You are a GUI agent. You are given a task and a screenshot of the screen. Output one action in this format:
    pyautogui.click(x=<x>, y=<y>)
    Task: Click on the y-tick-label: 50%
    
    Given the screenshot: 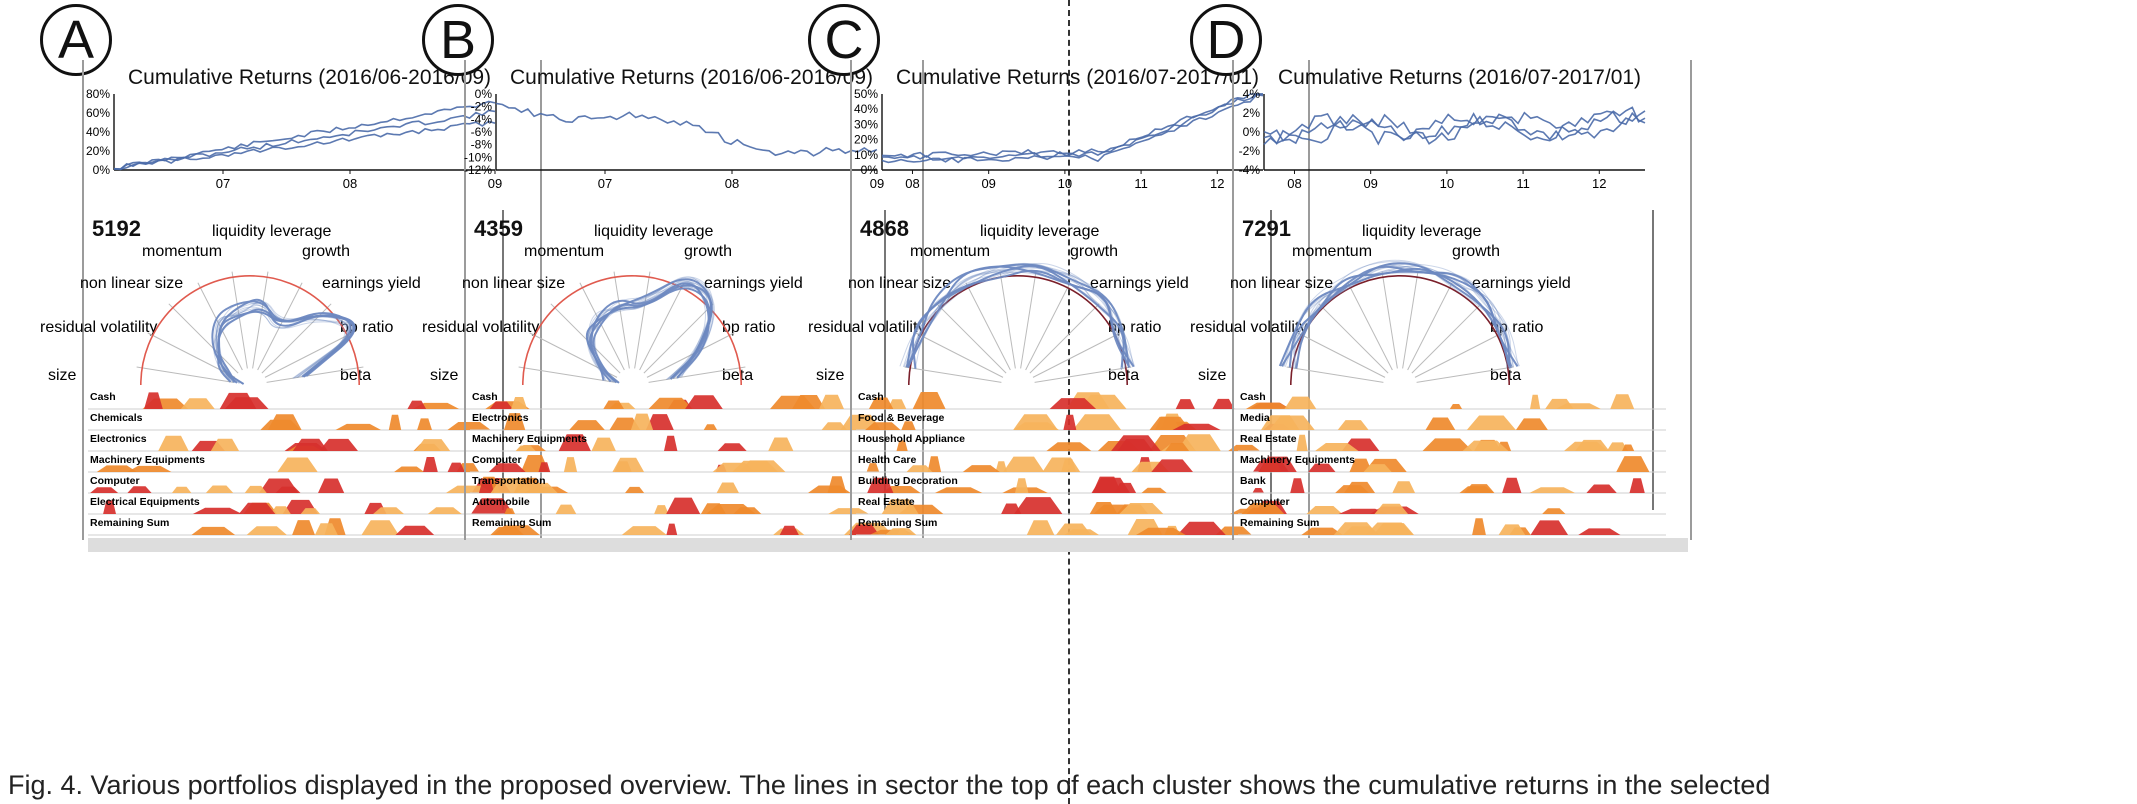 What is the action you would take?
    pyautogui.click(x=866, y=94)
    